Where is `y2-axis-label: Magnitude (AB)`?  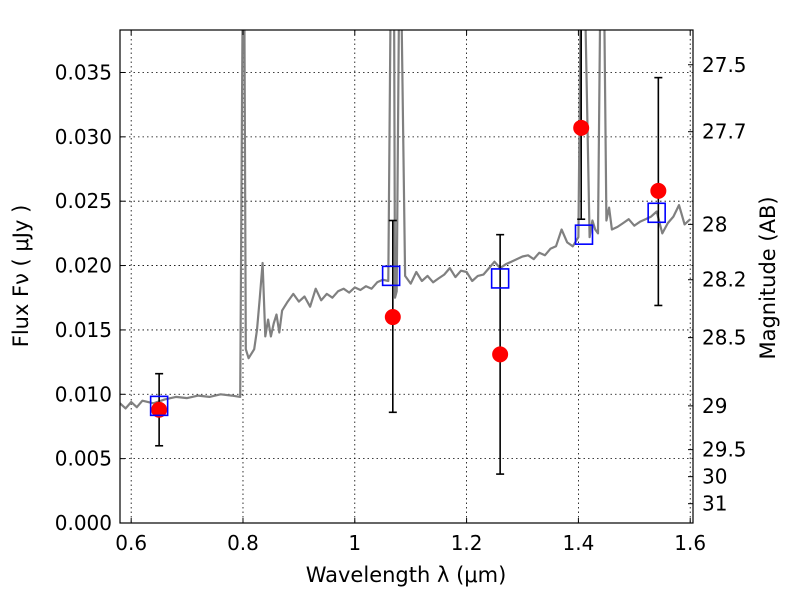
y2-axis-label: Magnitude (AB) is located at coordinates (768, 277).